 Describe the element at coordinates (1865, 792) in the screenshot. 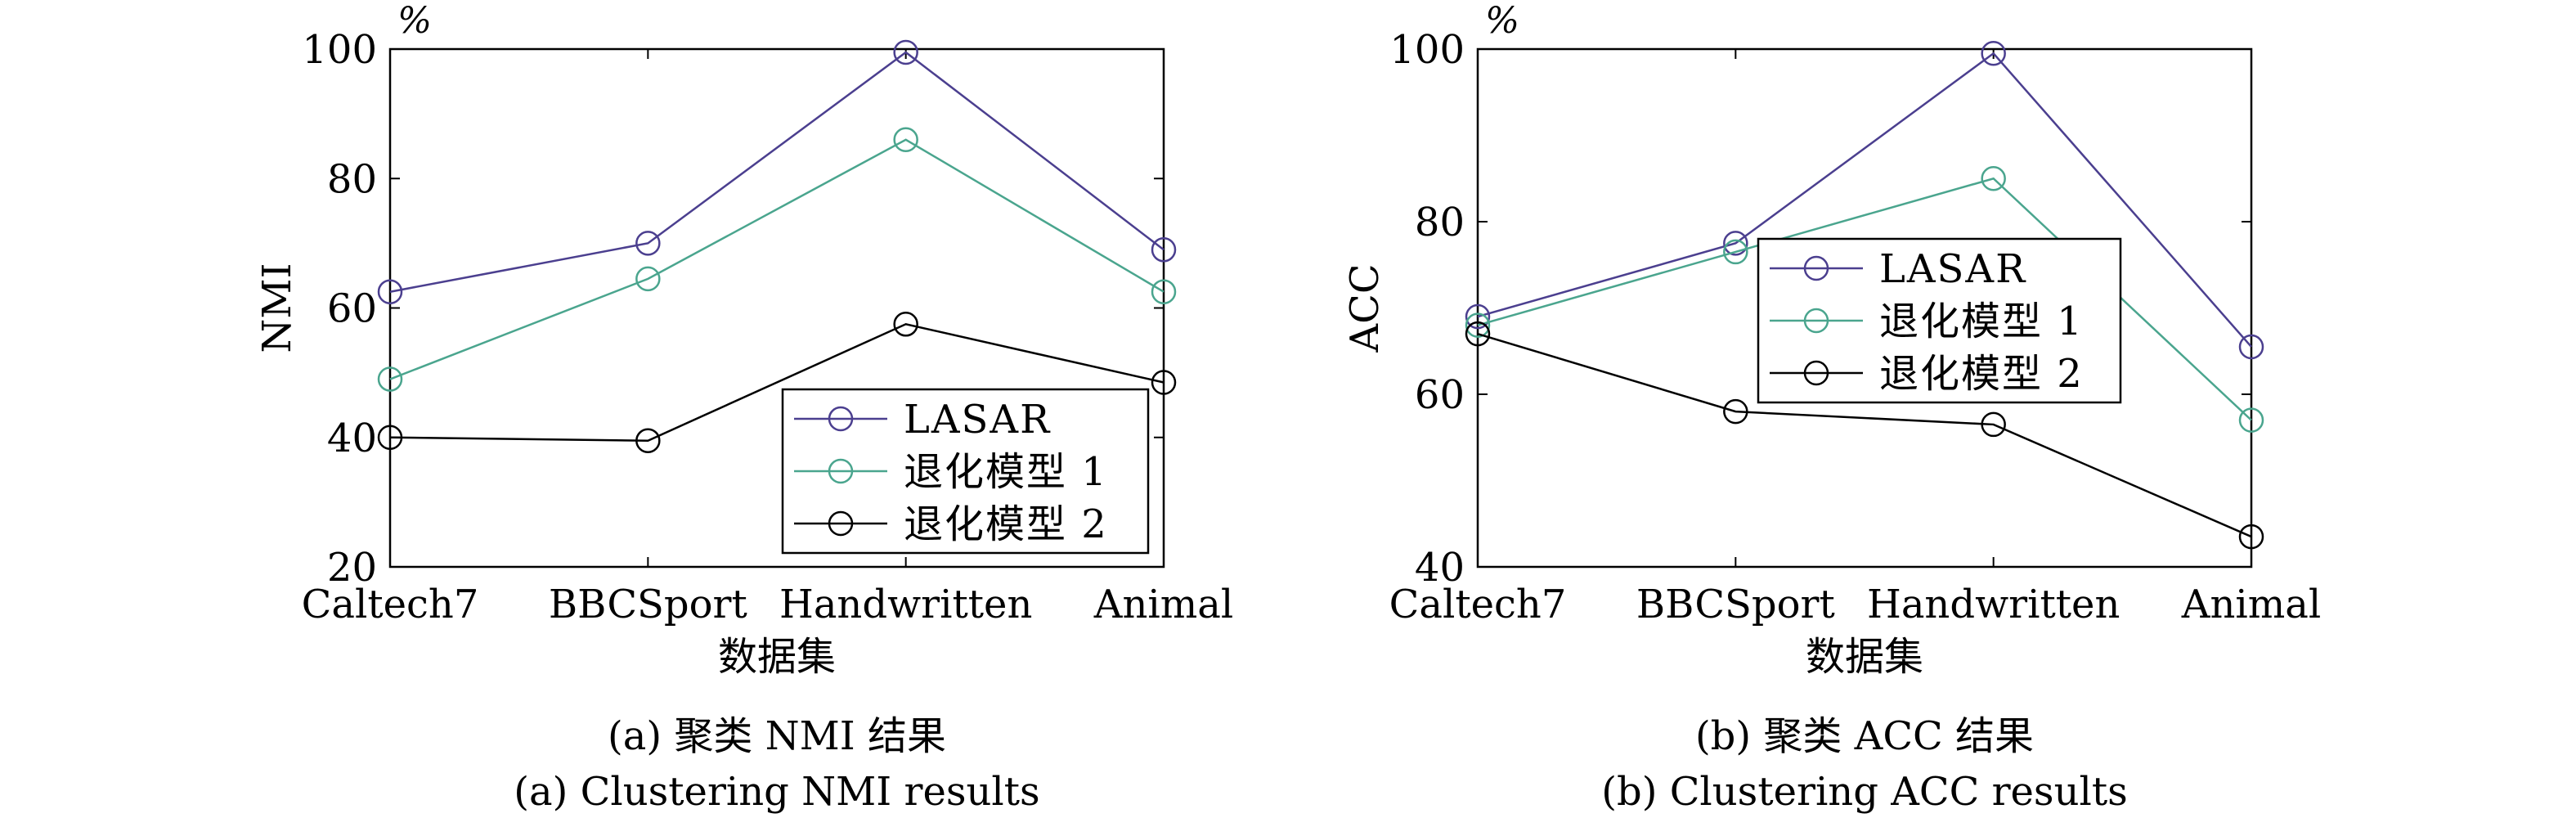

I see `caption-english: (b) Clustering ACC results` at that location.